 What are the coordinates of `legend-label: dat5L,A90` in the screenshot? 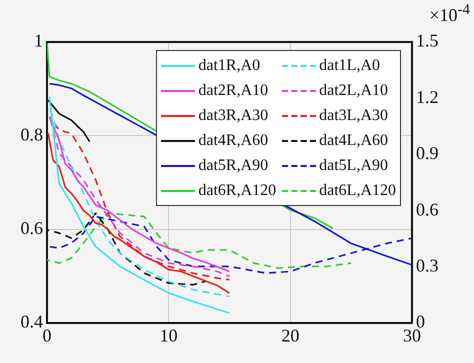 It's located at (353, 166).